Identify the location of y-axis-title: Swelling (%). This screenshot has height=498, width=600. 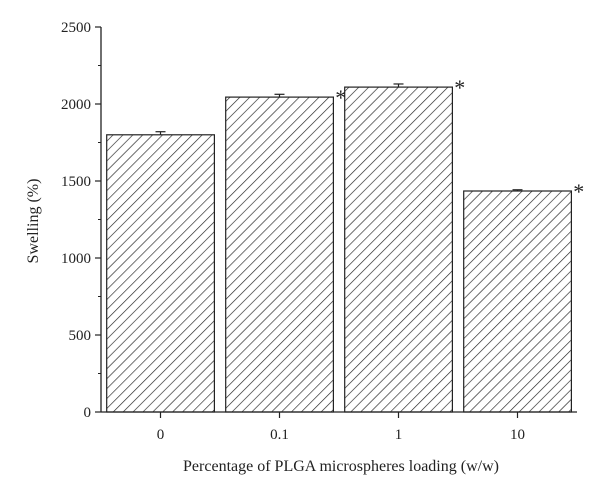
(33, 221).